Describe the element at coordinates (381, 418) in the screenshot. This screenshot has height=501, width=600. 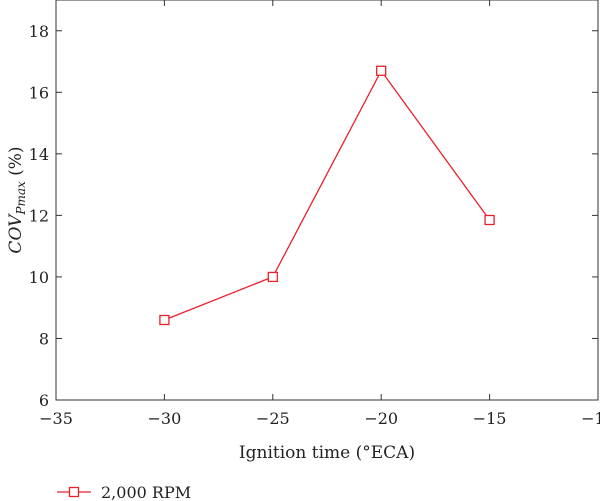
I see `x-tick-label: −20` at that location.